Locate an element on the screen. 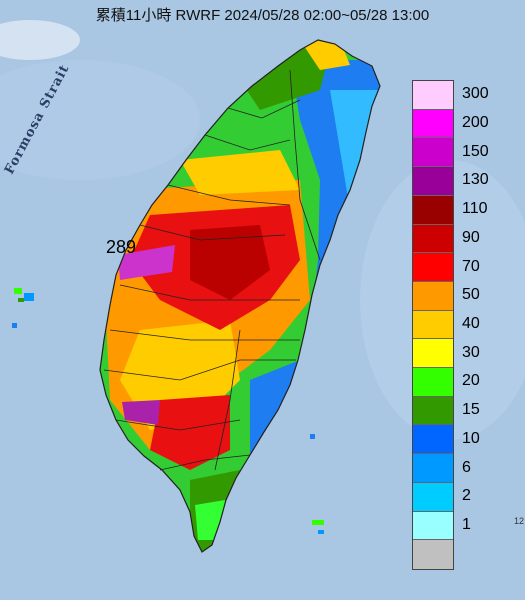 The image size is (525, 600). legend-label: 15 is located at coordinates (471, 410).